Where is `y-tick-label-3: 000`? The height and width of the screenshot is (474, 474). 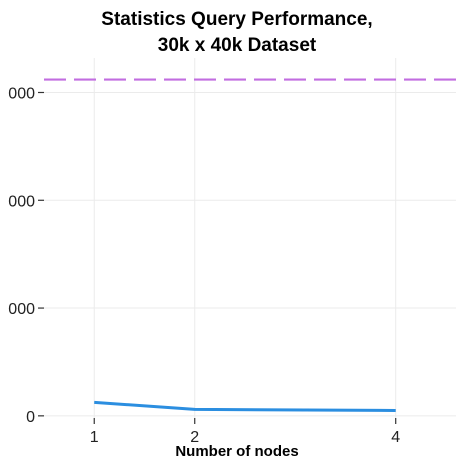 y-tick-label-3: 000 is located at coordinates (21, 93).